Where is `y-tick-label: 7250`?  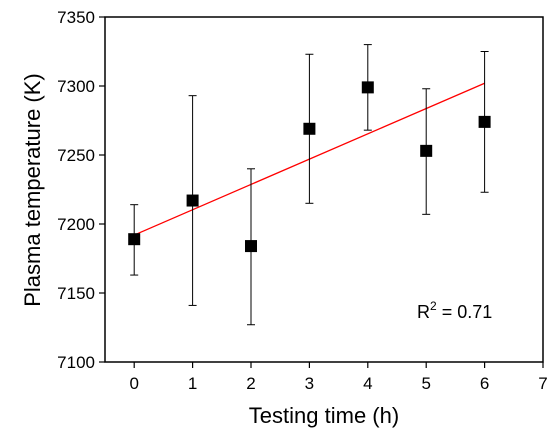 y-tick-label: 7250 is located at coordinates (76, 155).